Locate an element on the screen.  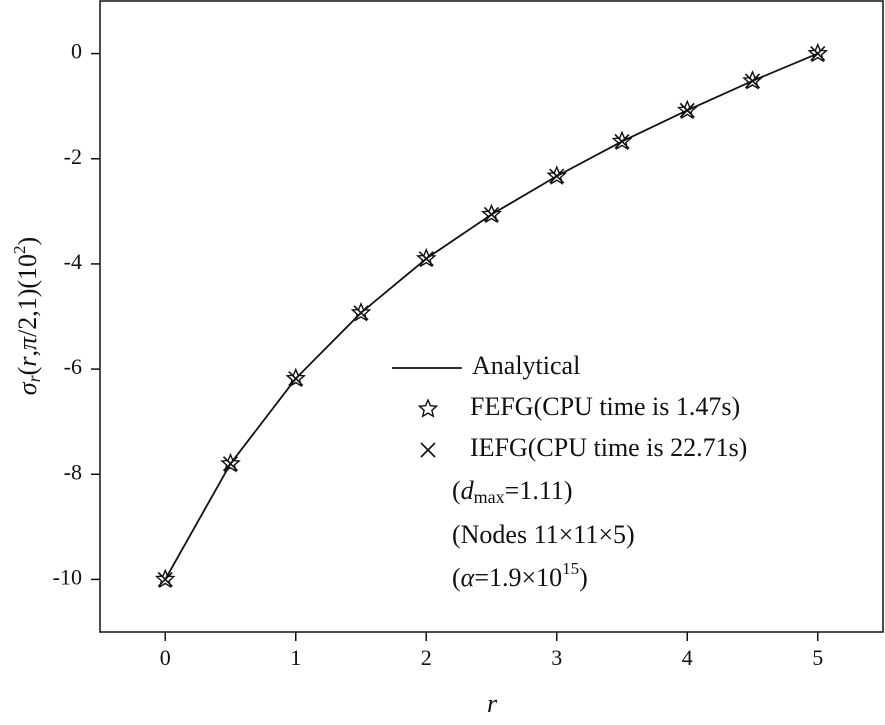
annotation-part: =1.9×10 is located at coordinates (518, 577).